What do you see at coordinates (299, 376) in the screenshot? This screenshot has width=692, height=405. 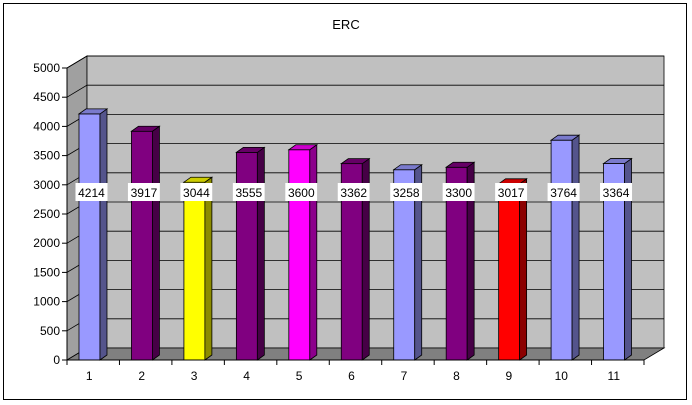 I see `x-tick-label: 5` at bounding box center [299, 376].